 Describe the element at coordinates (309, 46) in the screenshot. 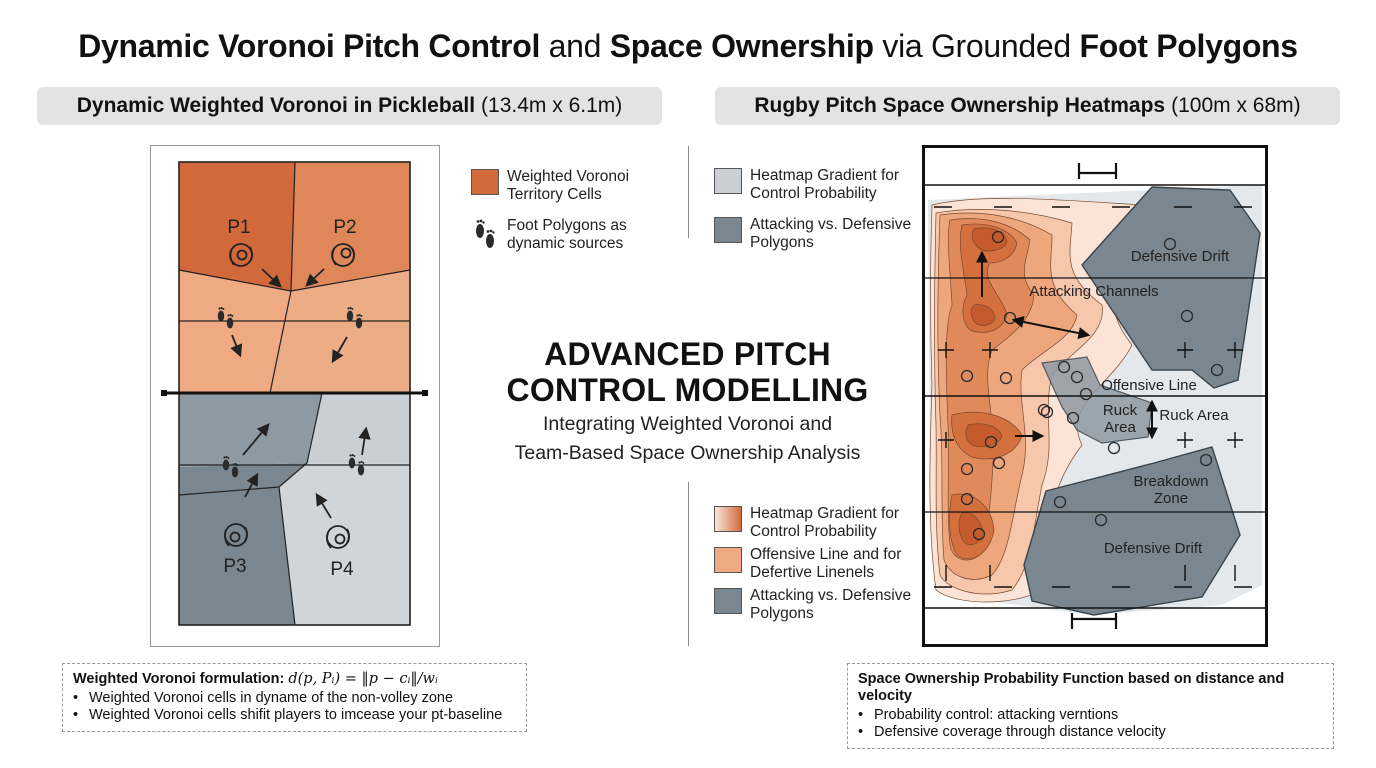

I see `title-part-1: Dynamic Voronoi Pitch Control` at that location.